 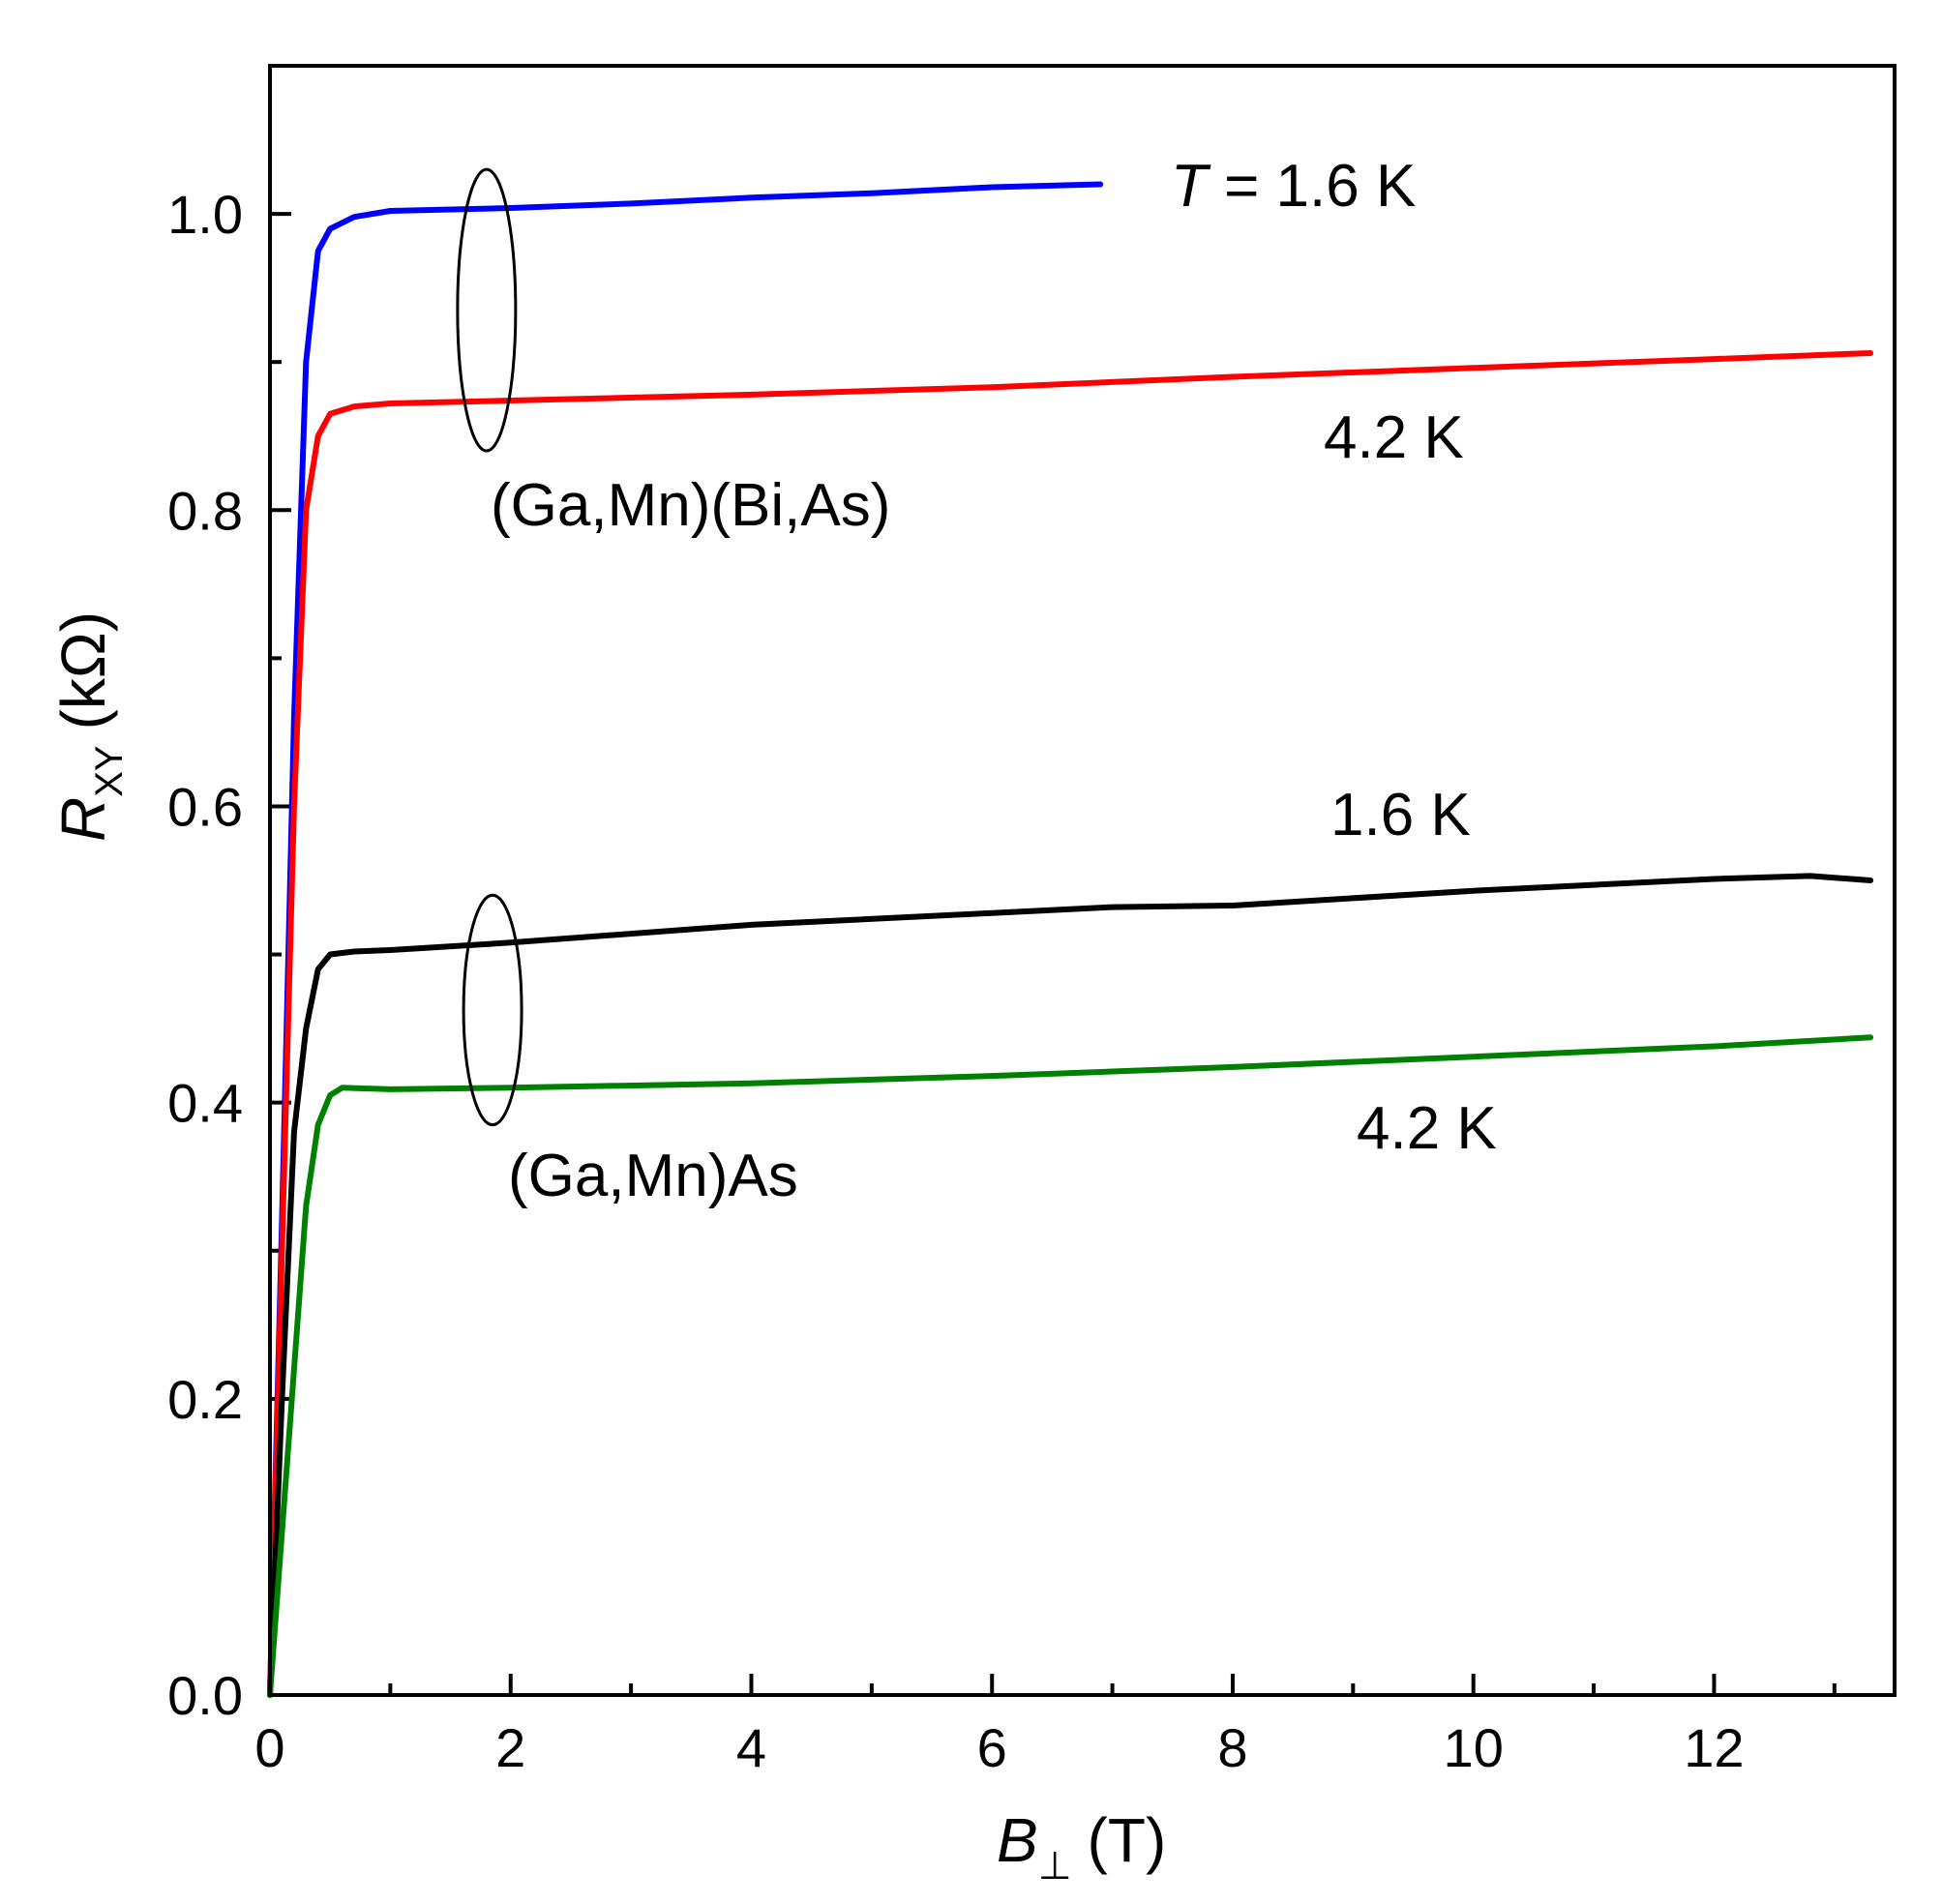 I want to click on y-tick-label: 0.6, so click(x=205, y=807).